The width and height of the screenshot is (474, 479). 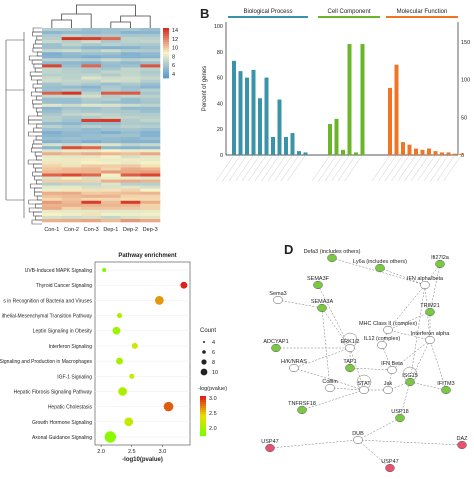 I want to click on go-bar-mf, so click(x=416, y=151).